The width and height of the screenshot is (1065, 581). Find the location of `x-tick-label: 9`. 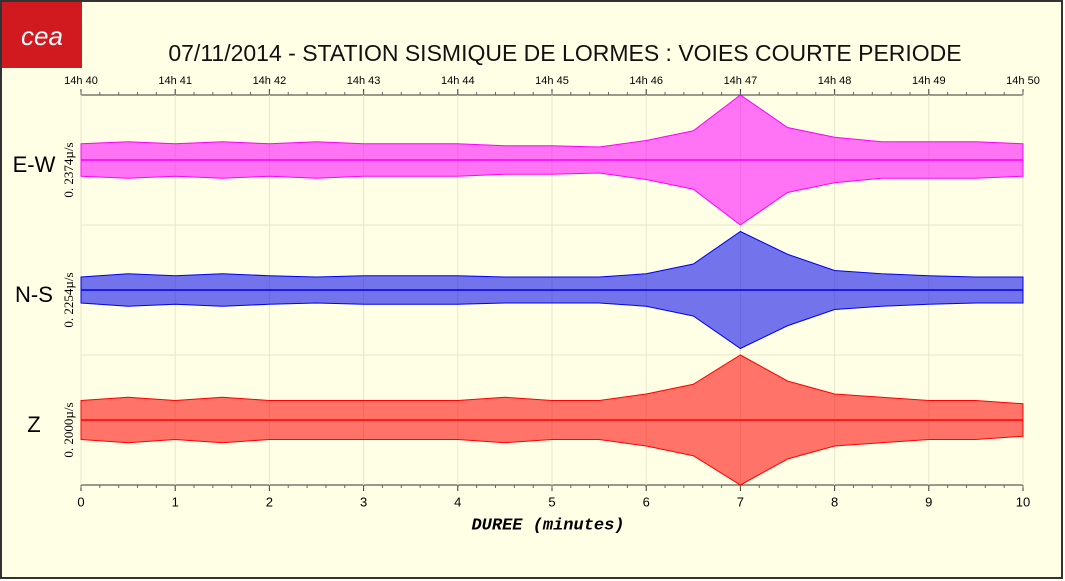

x-tick-label: 9 is located at coordinates (928, 501).